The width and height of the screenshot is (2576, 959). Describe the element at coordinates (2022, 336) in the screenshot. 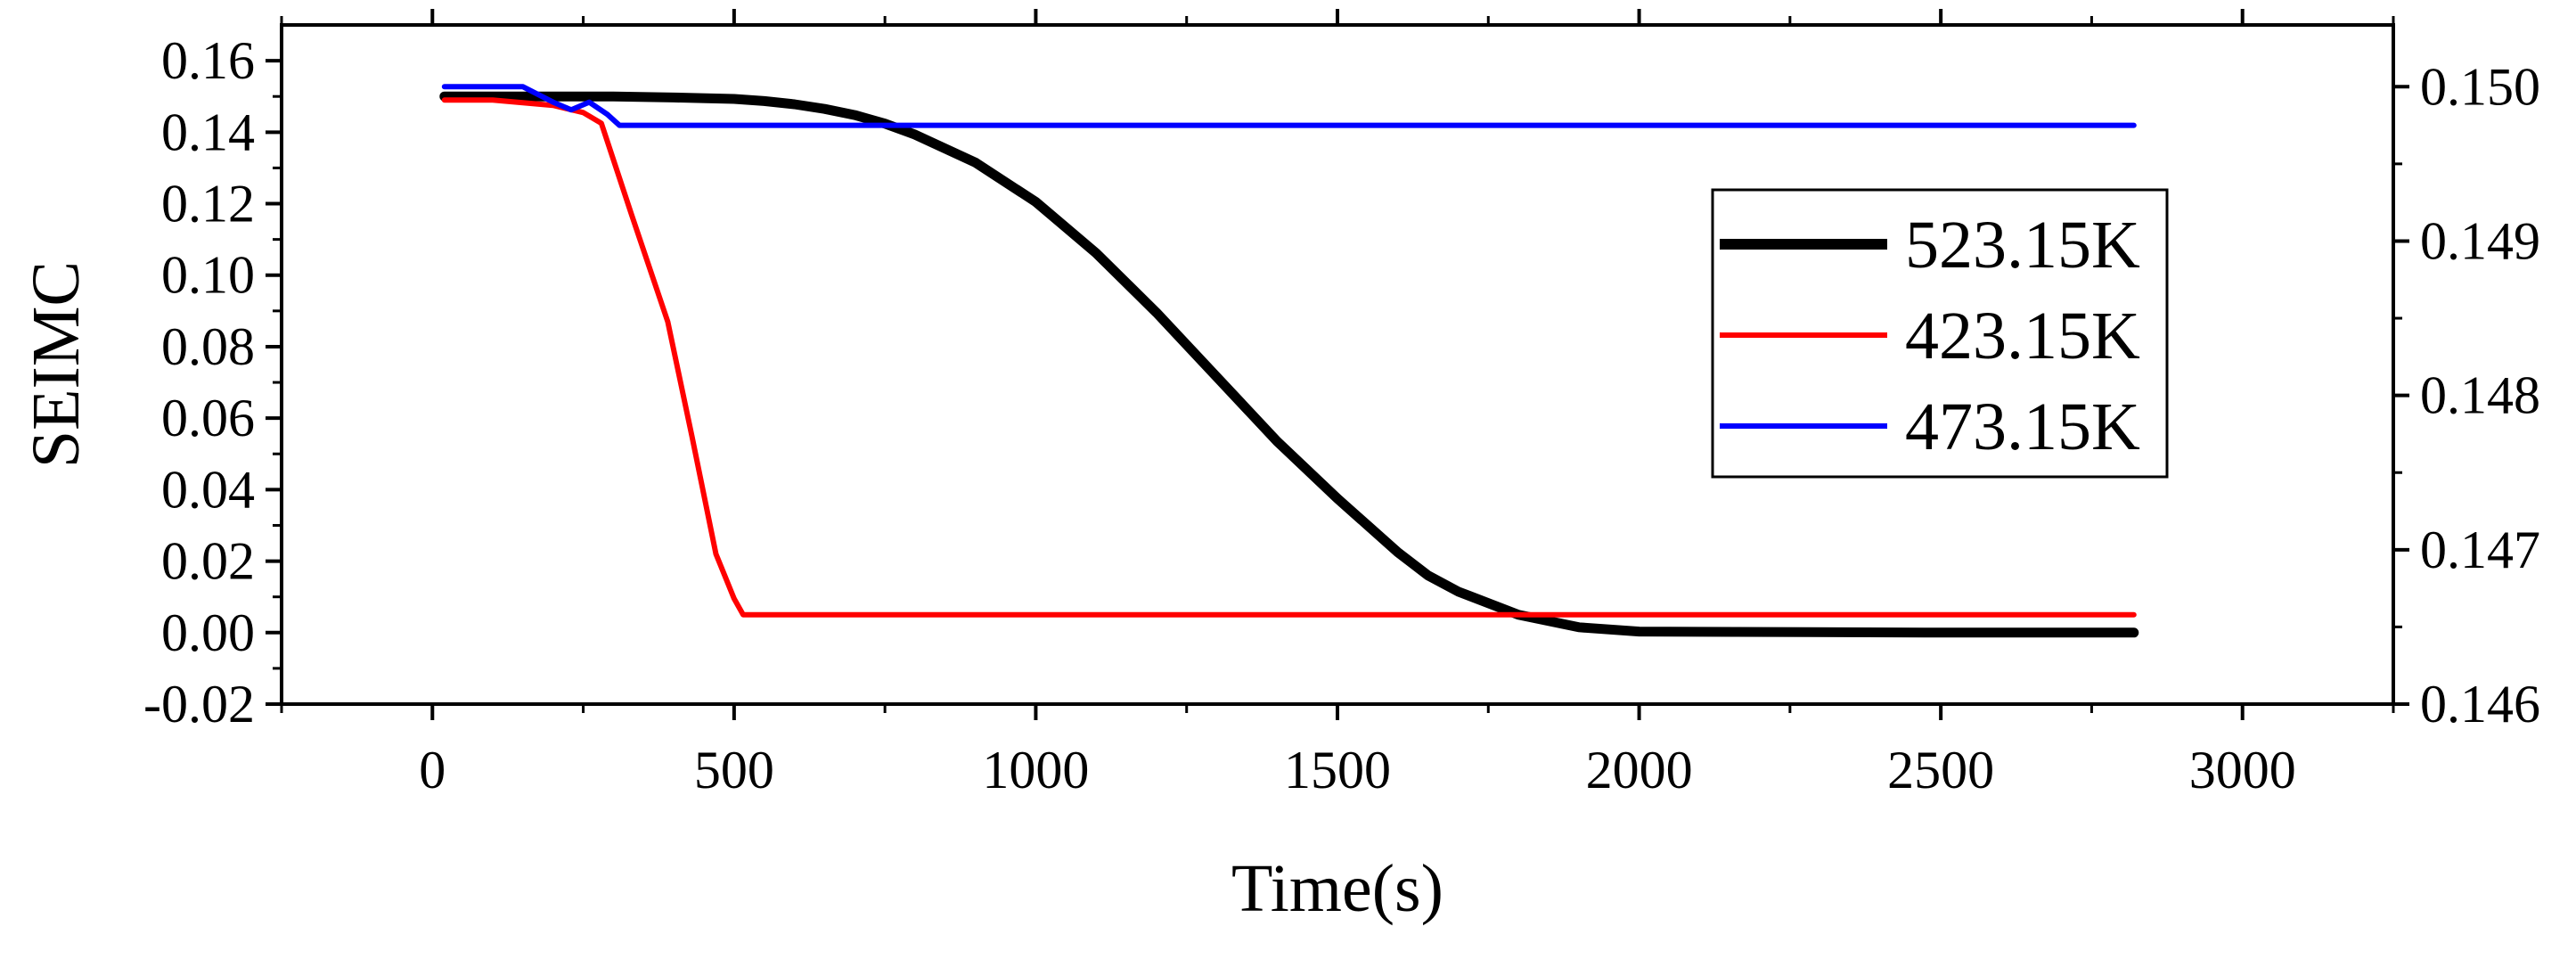

I see `legend-label-423: 423.15K` at that location.